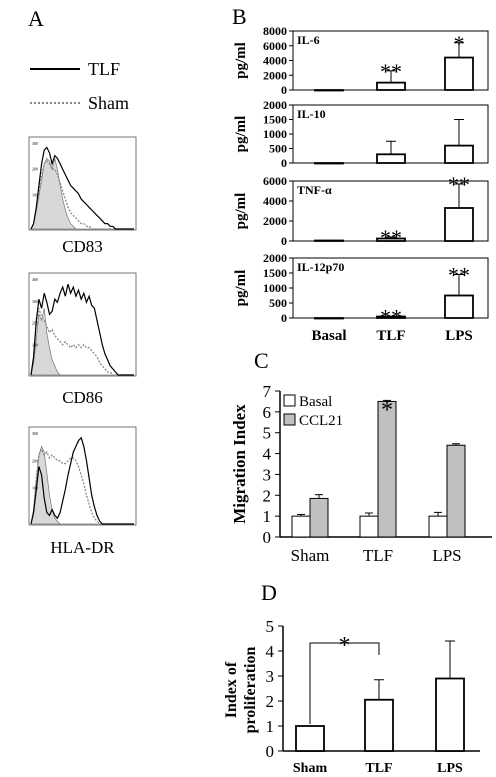 Image resolution: width=496 pixels, height=777 pixels. What do you see at coordinates (311, 114) in the screenshot?
I see `cytokine-name-il-10: IL-10` at bounding box center [311, 114].